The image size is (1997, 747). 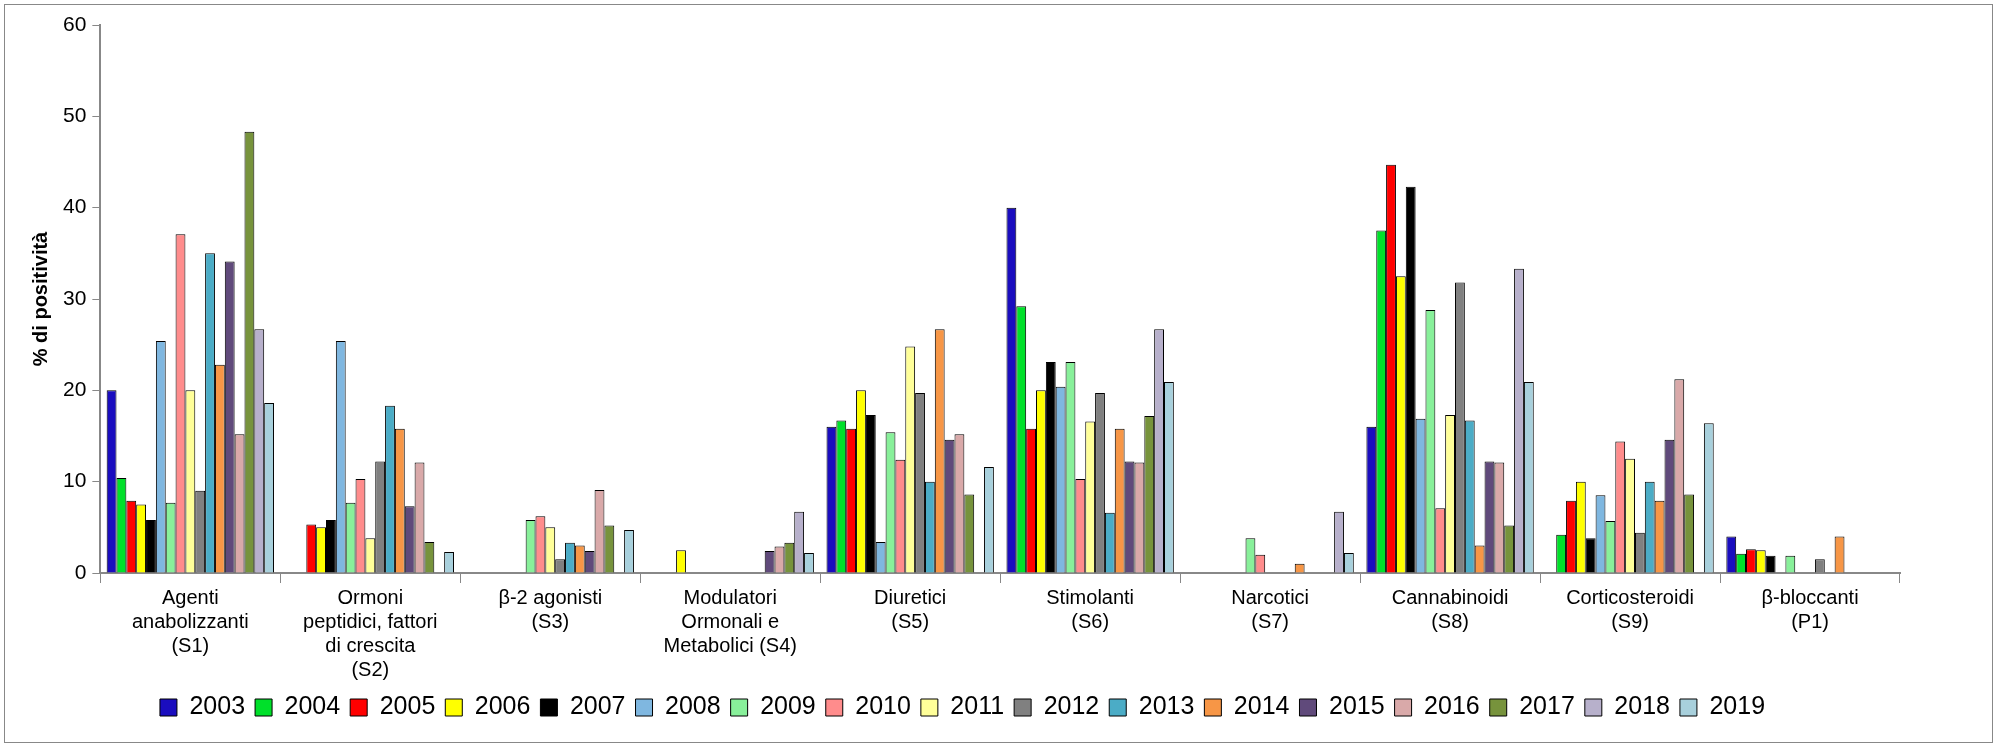 What do you see at coordinates (1810, 608) in the screenshot?
I see `x-tick-label: β-bloccanti (P1)` at bounding box center [1810, 608].